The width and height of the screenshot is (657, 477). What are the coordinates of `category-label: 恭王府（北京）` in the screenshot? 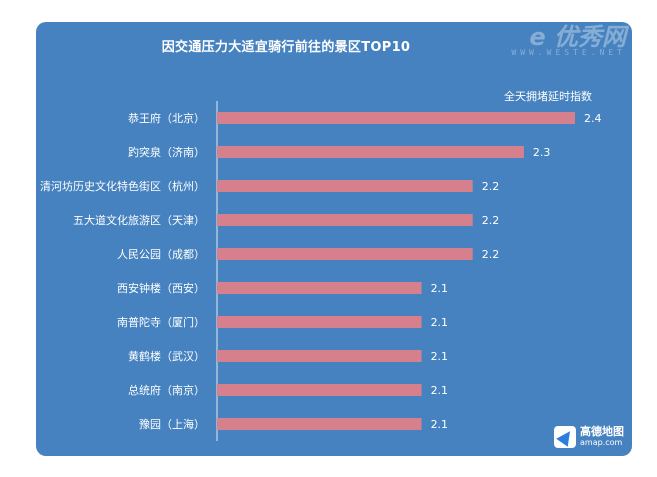 It's located at (166, 118).